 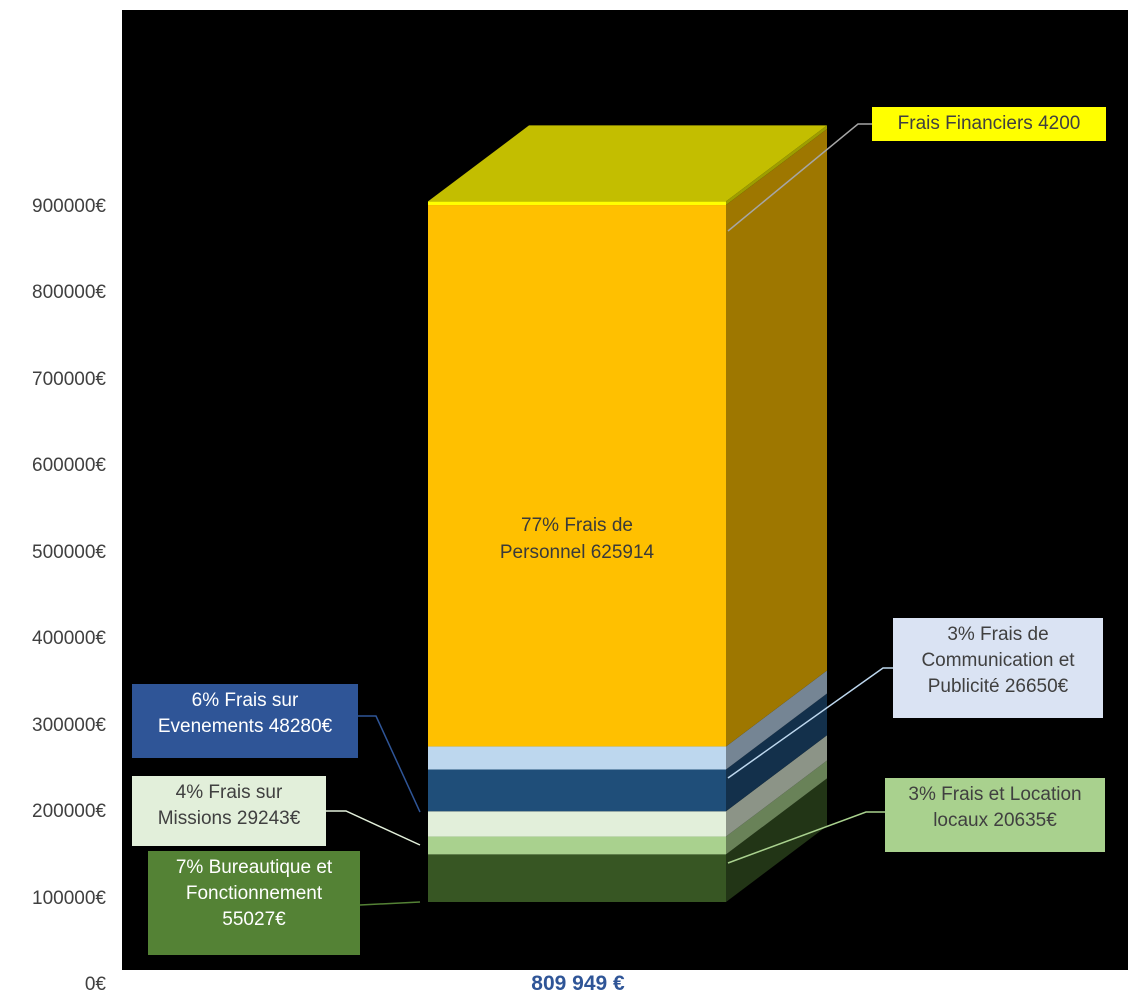 I want to click on bar-segment-missions, so click(x=627, y=786).